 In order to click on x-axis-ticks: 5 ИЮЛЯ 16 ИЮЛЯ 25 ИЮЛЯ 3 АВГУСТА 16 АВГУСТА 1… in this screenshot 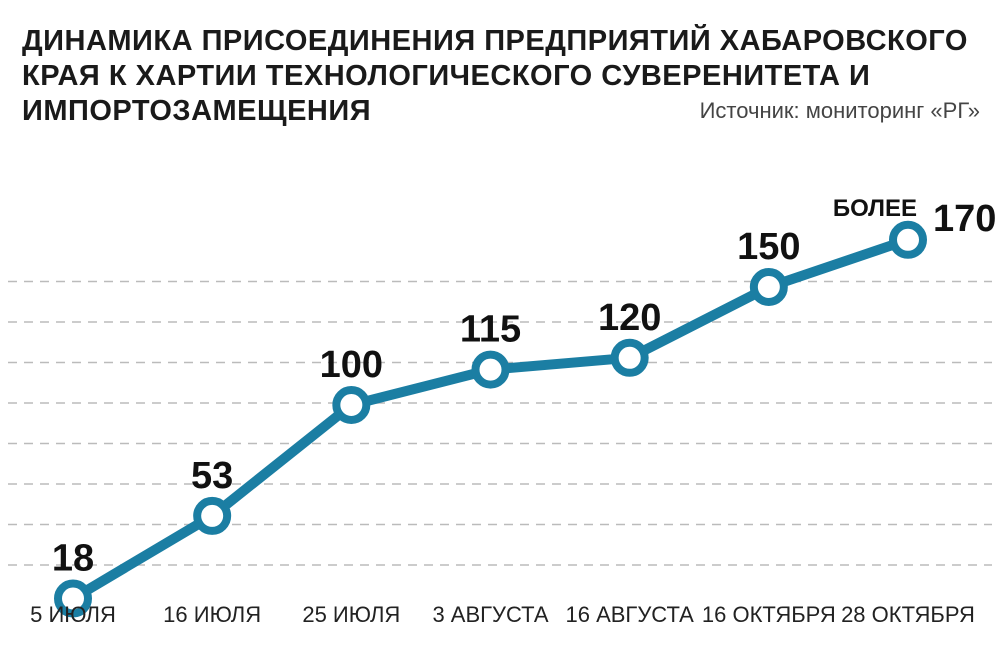, I will do `click(502, 614)`.